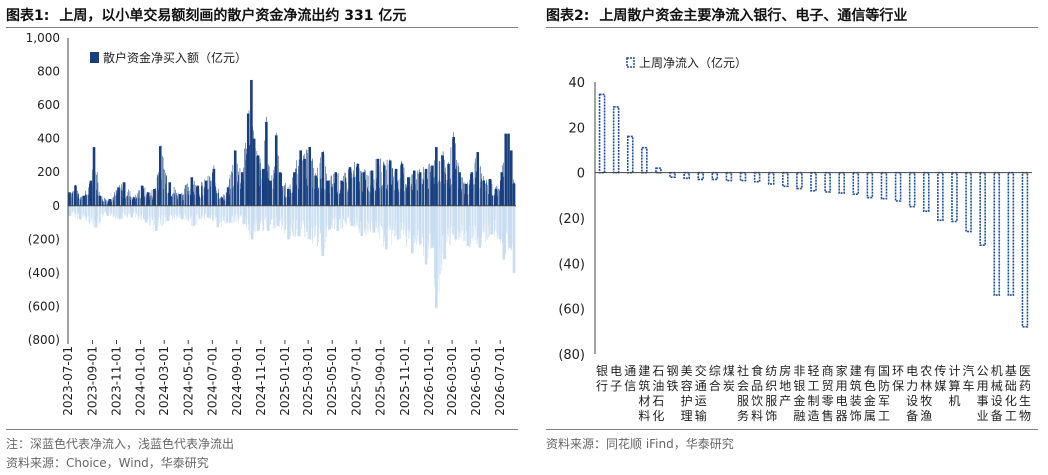  Describe the element at coordinates (715, 378) in the screenshot. I see `category-label: 综合` at that location.